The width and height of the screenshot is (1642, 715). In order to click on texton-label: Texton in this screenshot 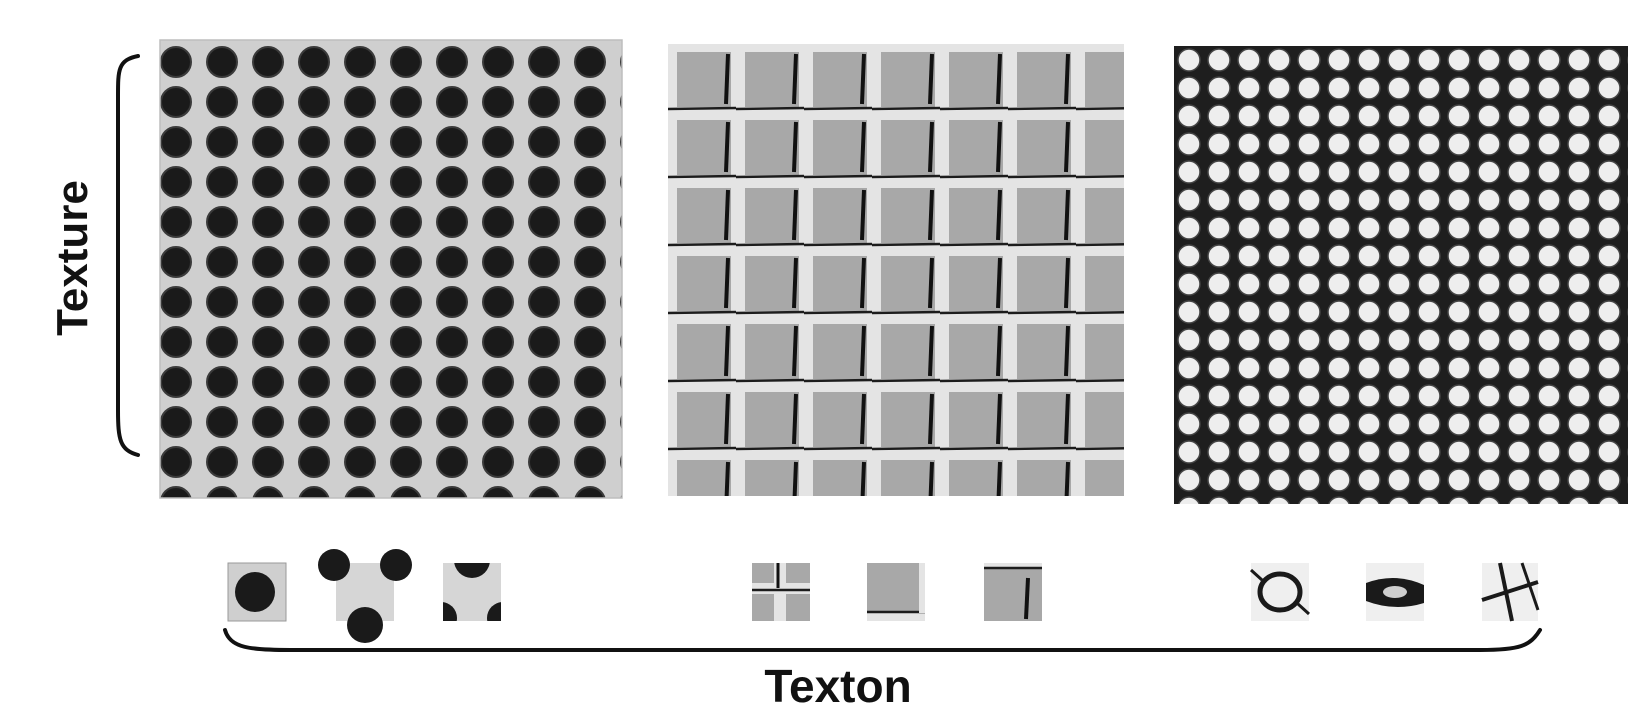, I will do `click(837, 686)`.